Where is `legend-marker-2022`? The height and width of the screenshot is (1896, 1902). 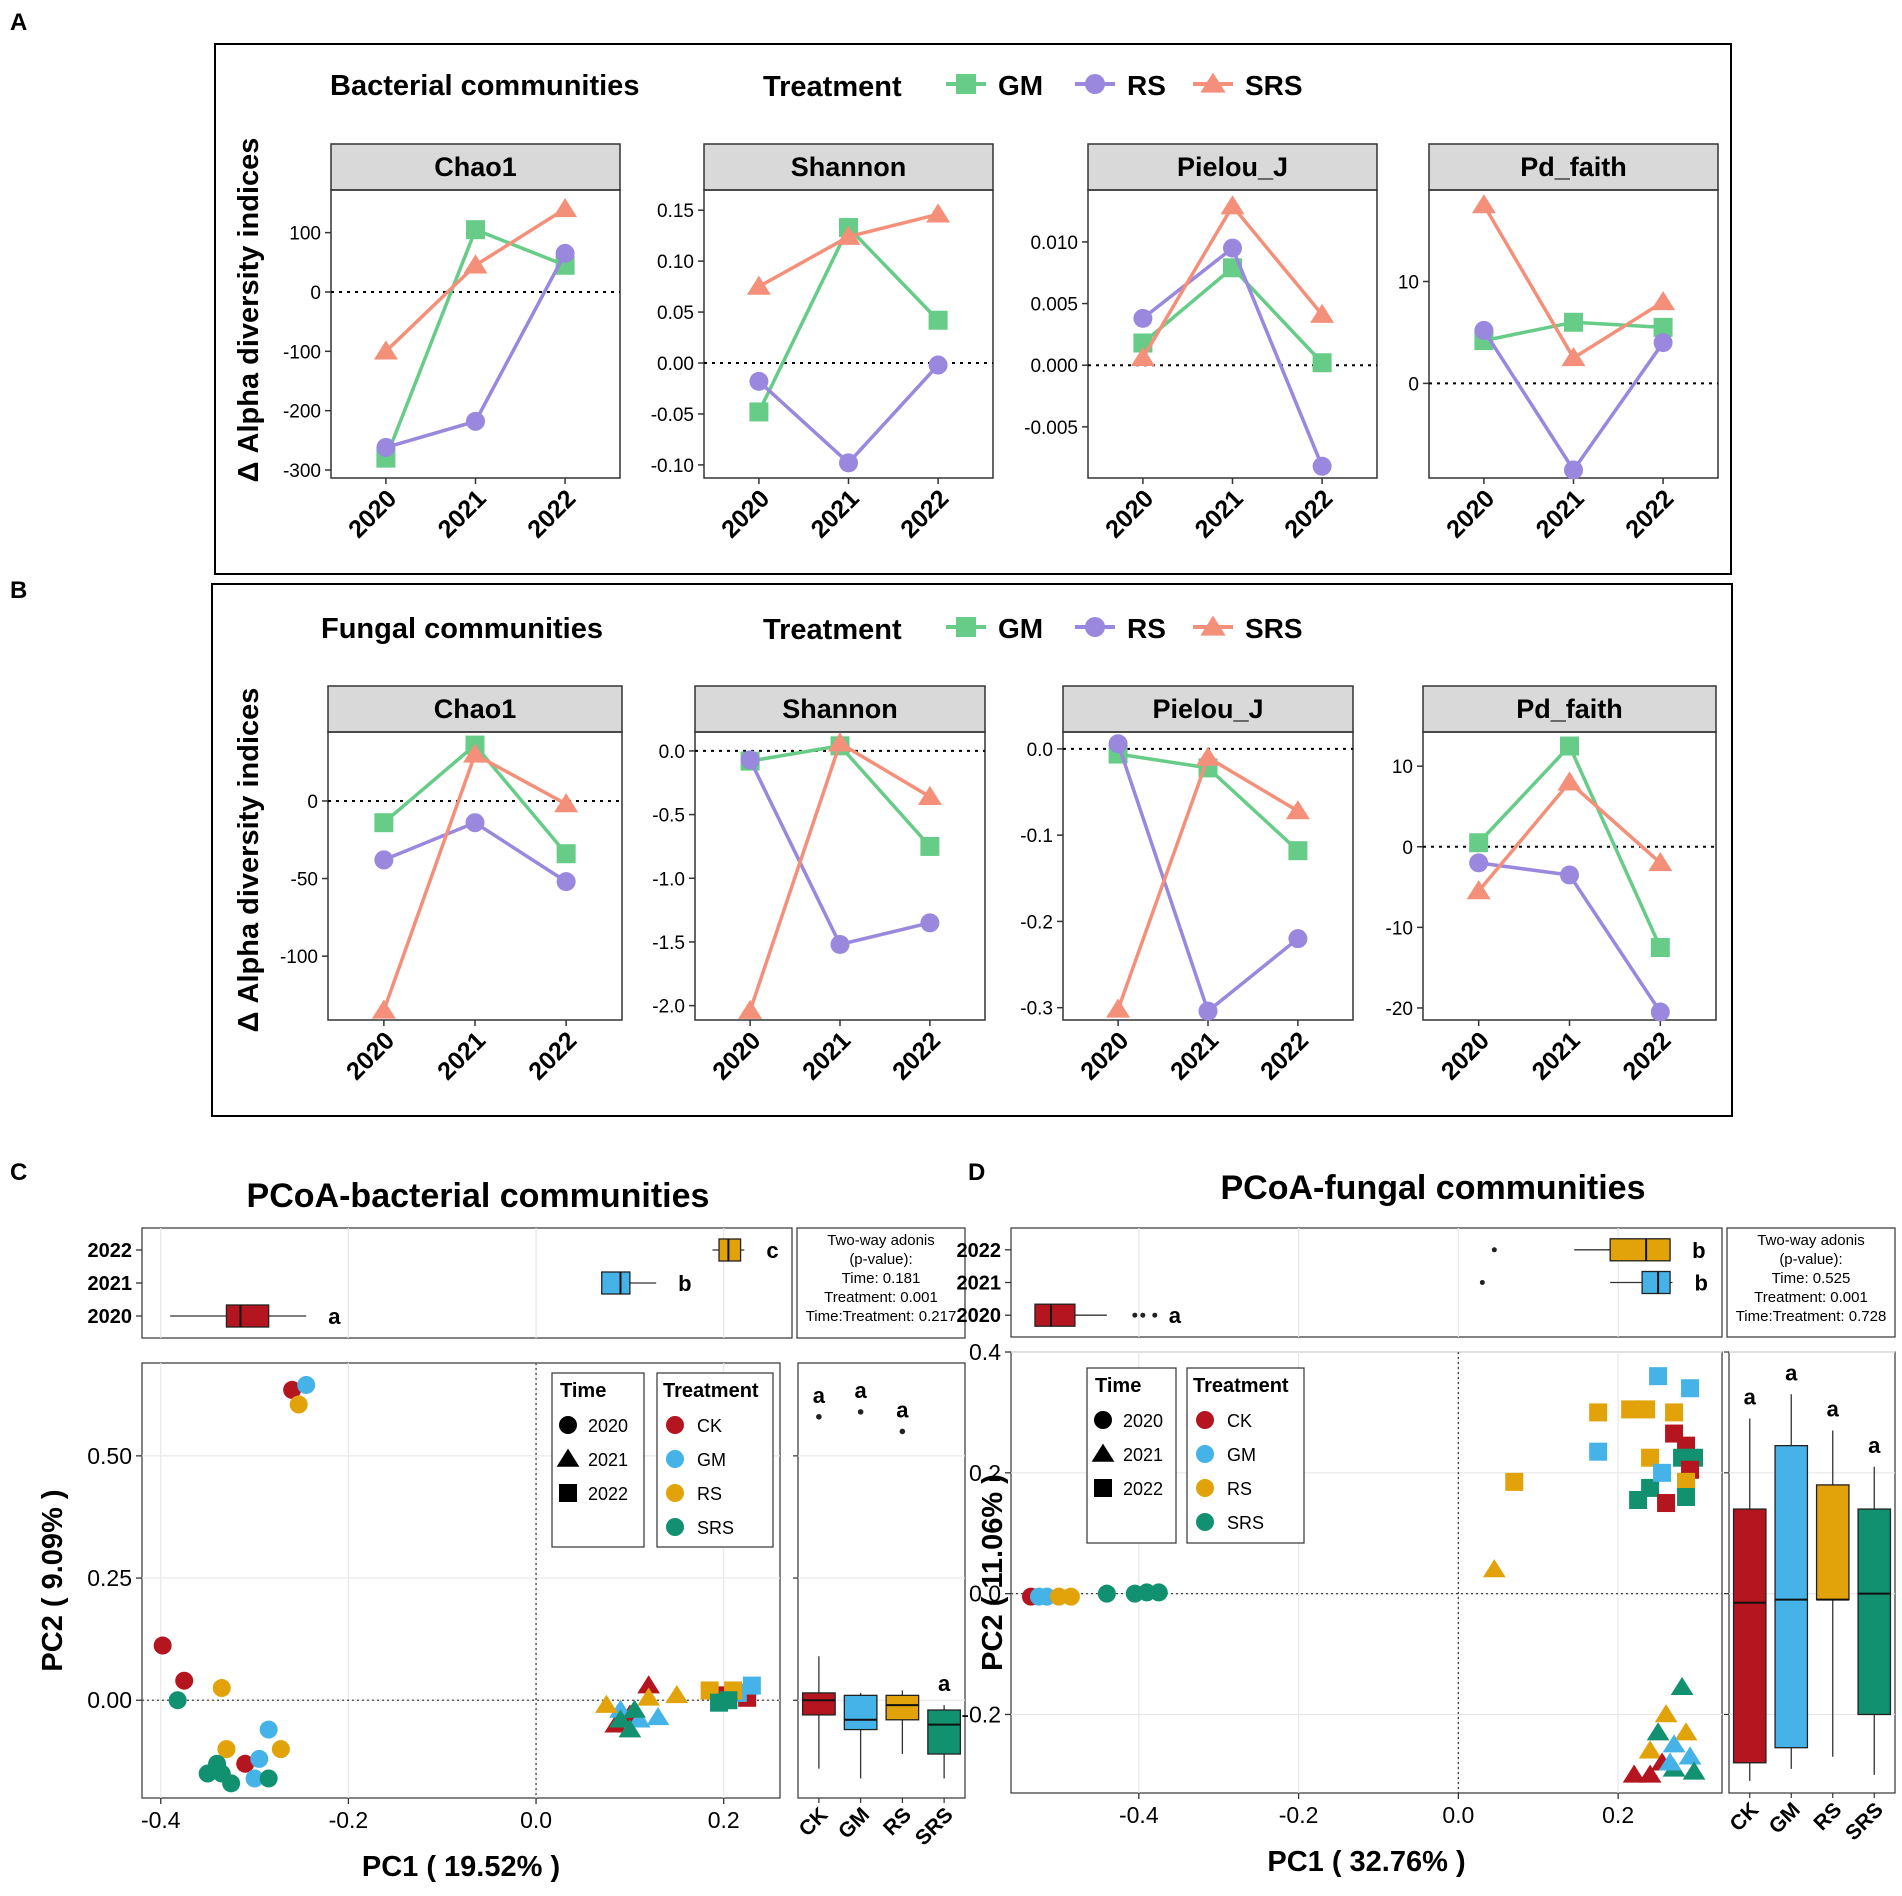
legend-marker-2022 is located at coordinates (1103, 1488).